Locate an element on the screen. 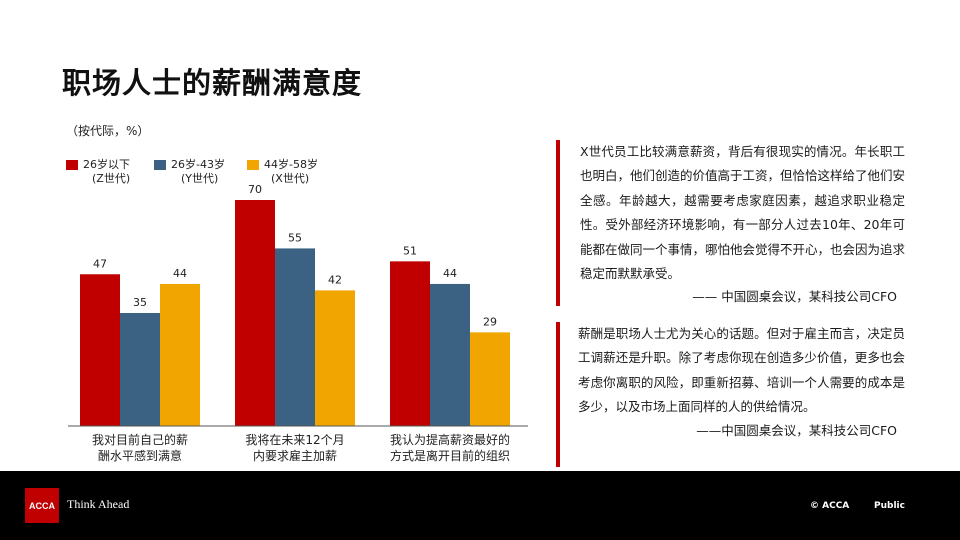  legend-swatch-y is located at coordinates (160, 165).